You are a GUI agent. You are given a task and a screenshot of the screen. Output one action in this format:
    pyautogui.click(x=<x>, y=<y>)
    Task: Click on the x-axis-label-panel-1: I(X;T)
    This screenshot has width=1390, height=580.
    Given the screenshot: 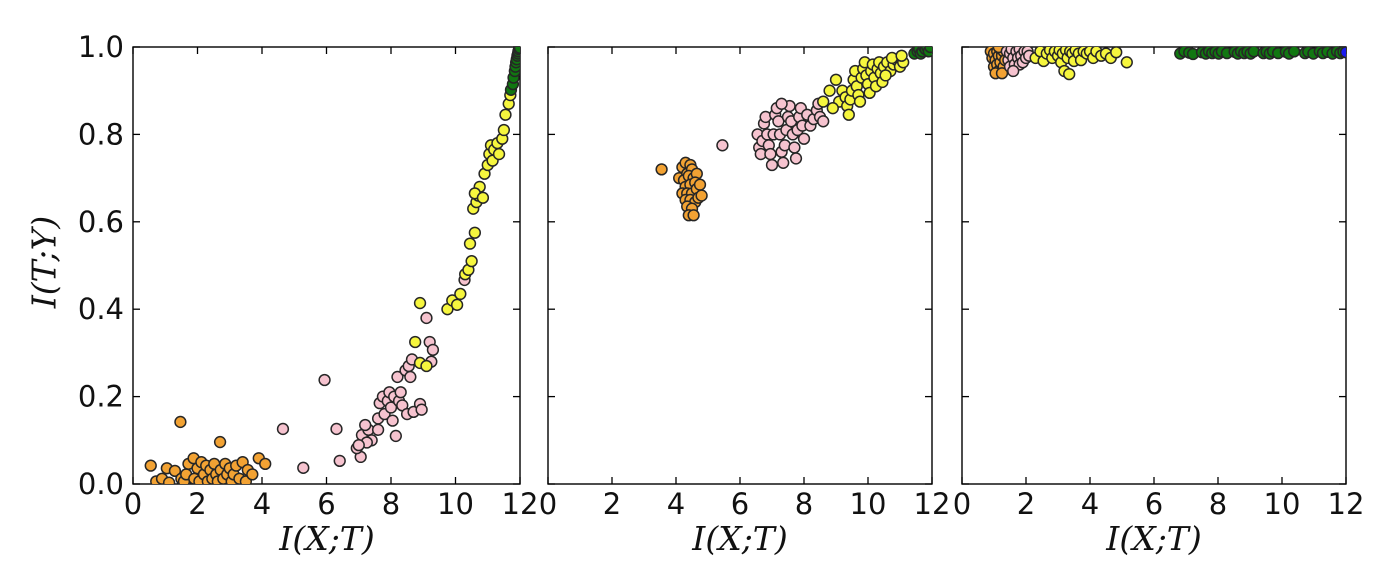 What is the action you would take?
    pyautogui.click(x=327, y=538)
    